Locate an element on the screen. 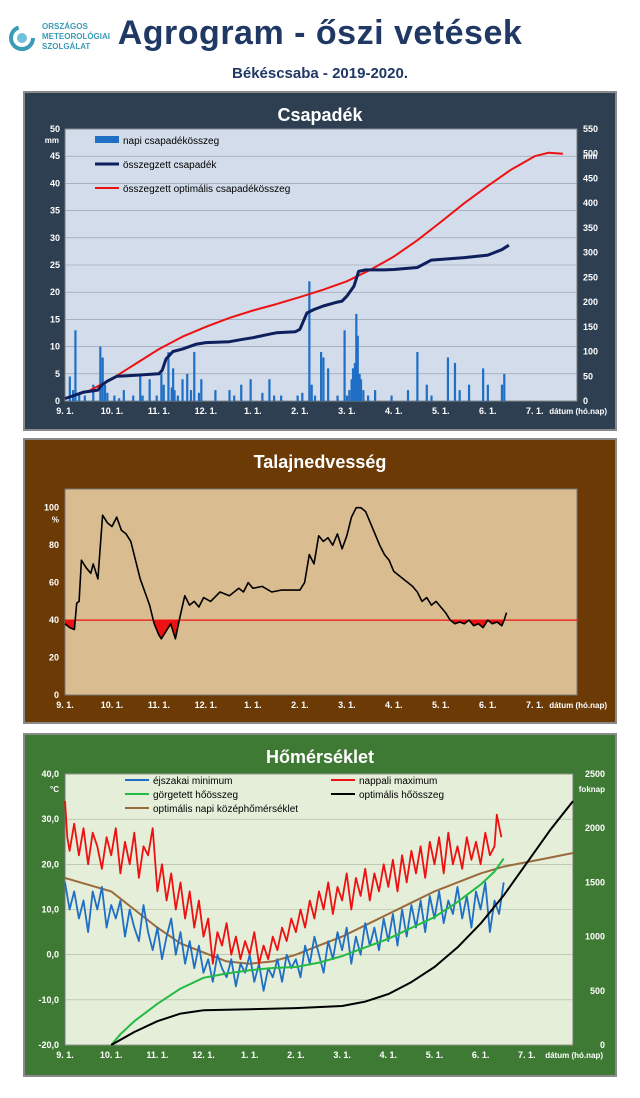  y-left-unit: °C is located at coordinates (54, 789).